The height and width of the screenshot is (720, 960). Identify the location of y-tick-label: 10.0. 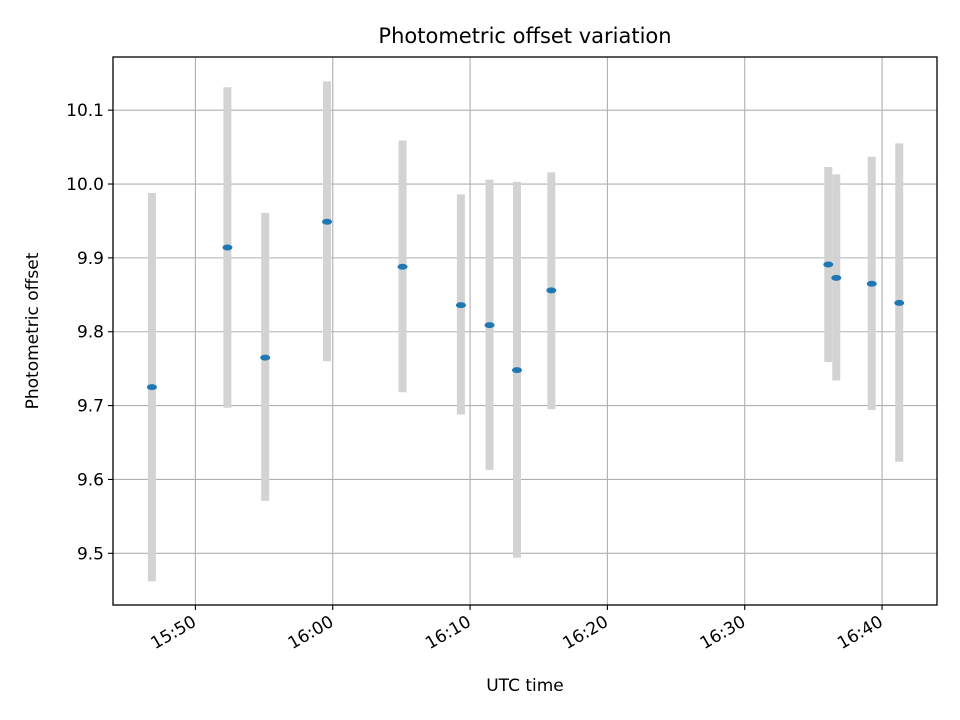
(85, 185).